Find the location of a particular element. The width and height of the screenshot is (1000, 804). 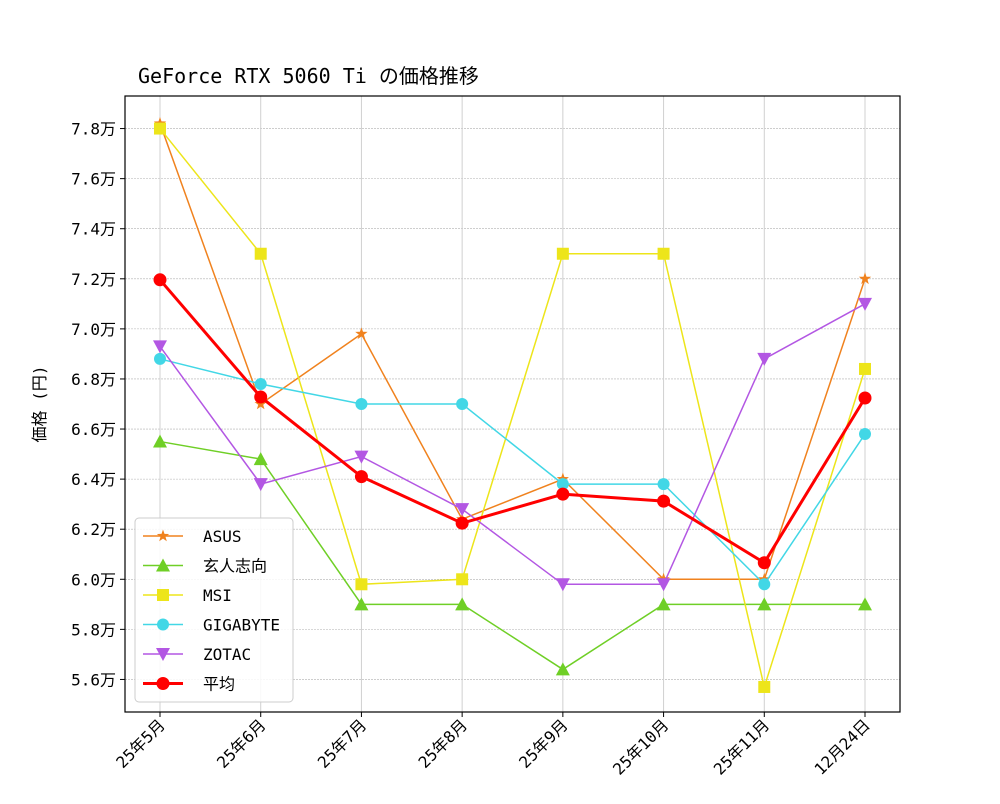

x-tick-label: 25年5月 is located at coordinates (140, 743).